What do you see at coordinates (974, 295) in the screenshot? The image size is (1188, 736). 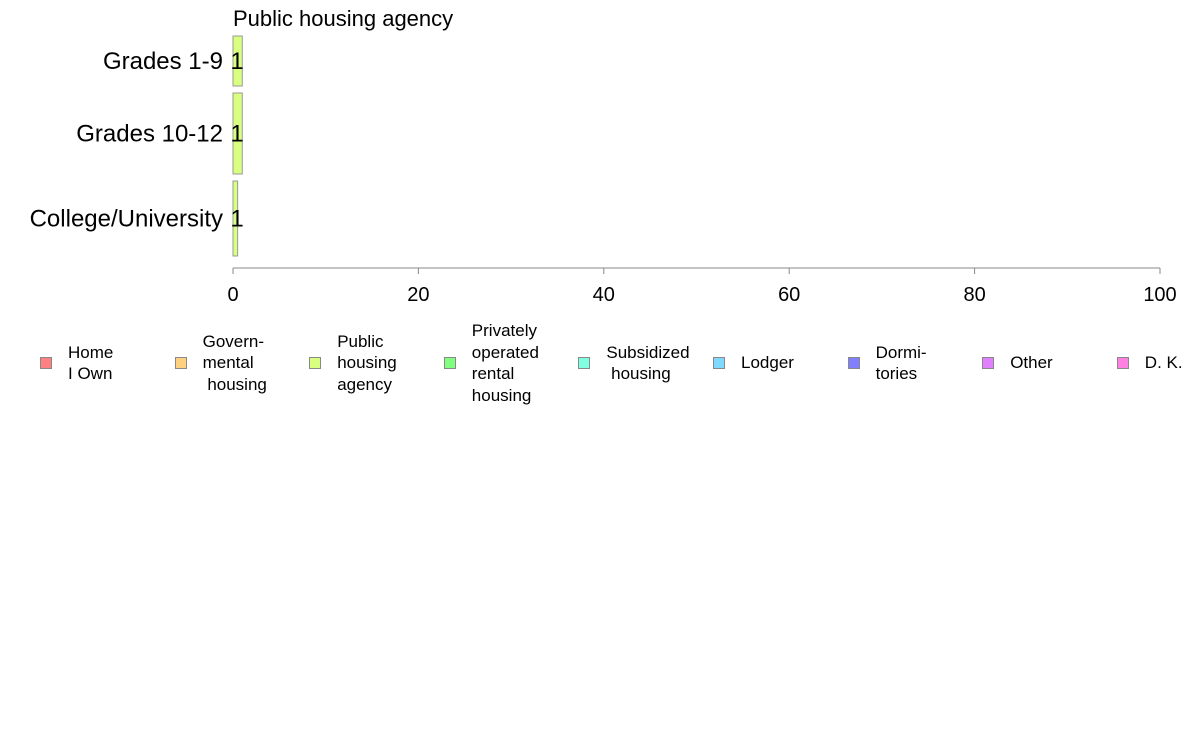 I see `x-tick-label: 80` at bounding box center [974, 295].